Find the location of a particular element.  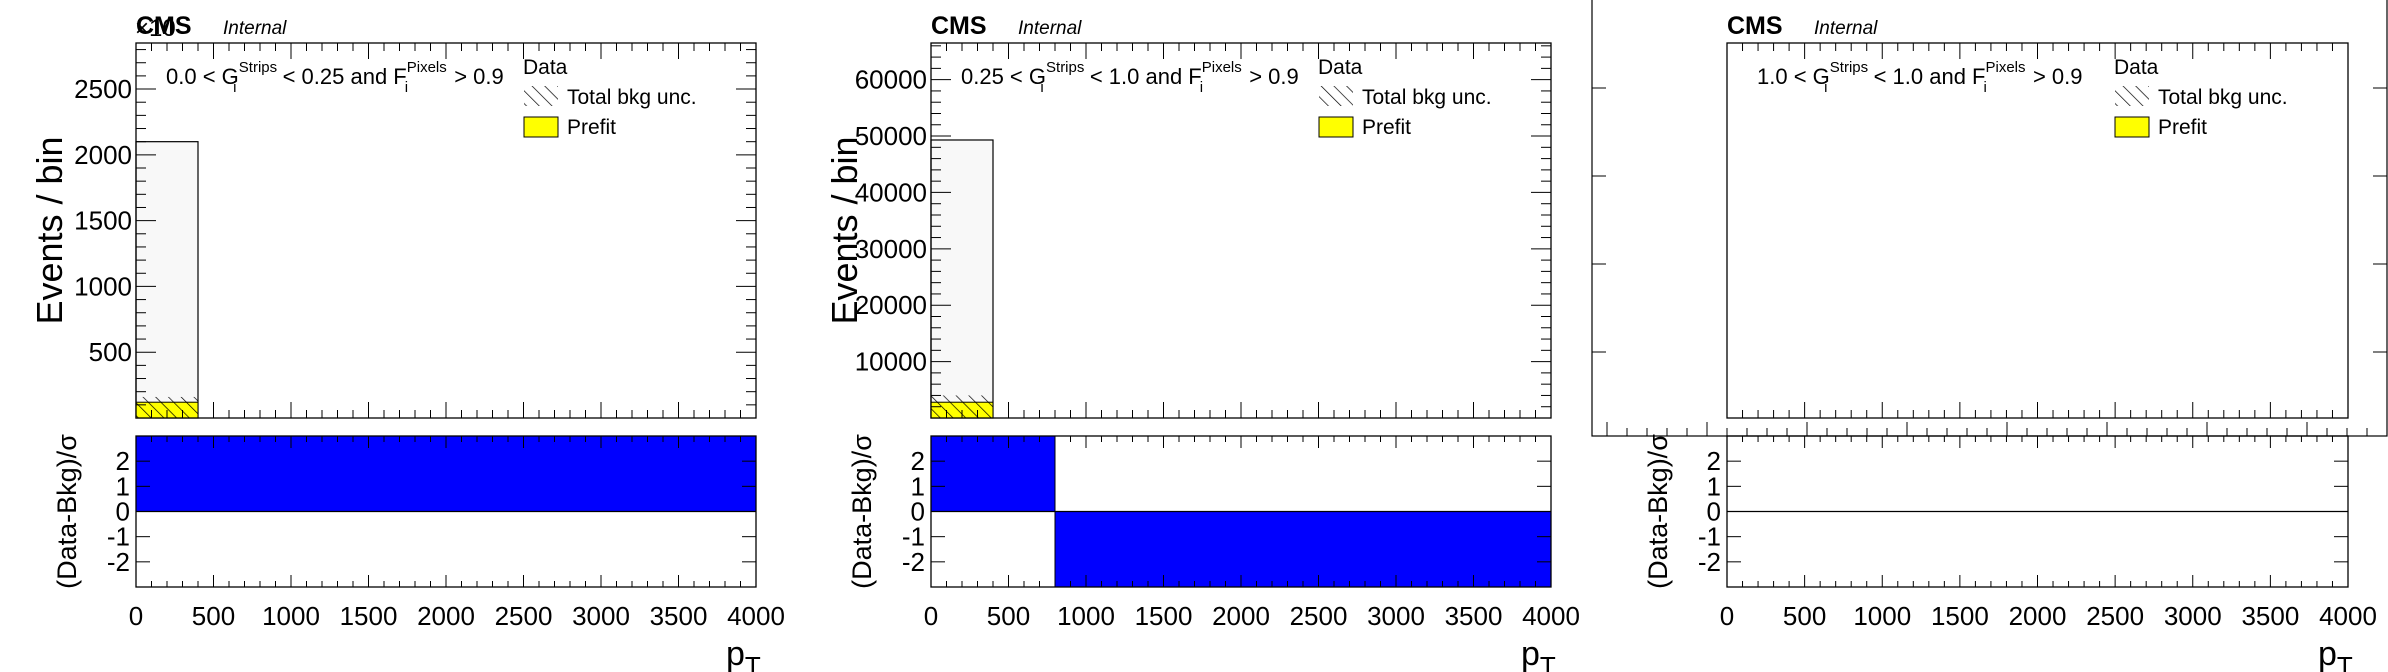

y-tick-label: 30000 is located at coordinates (891, 249).